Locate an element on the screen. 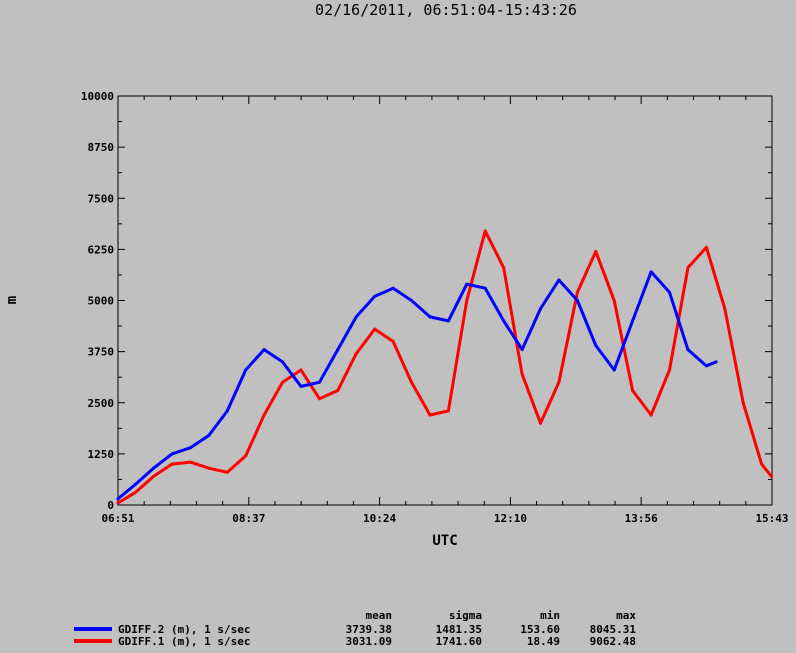 The image size is (796, 653). x-tick-label: 08:37 is located at coordinates (248, 518).